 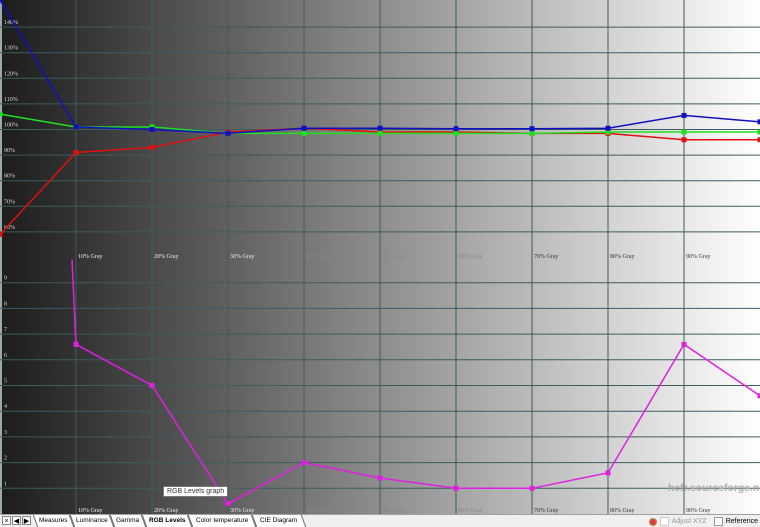 What do you see at coordinates (26, 520) in the screenshot?
I see `next-tab-button: ▶` at bounding box center [26, 520].